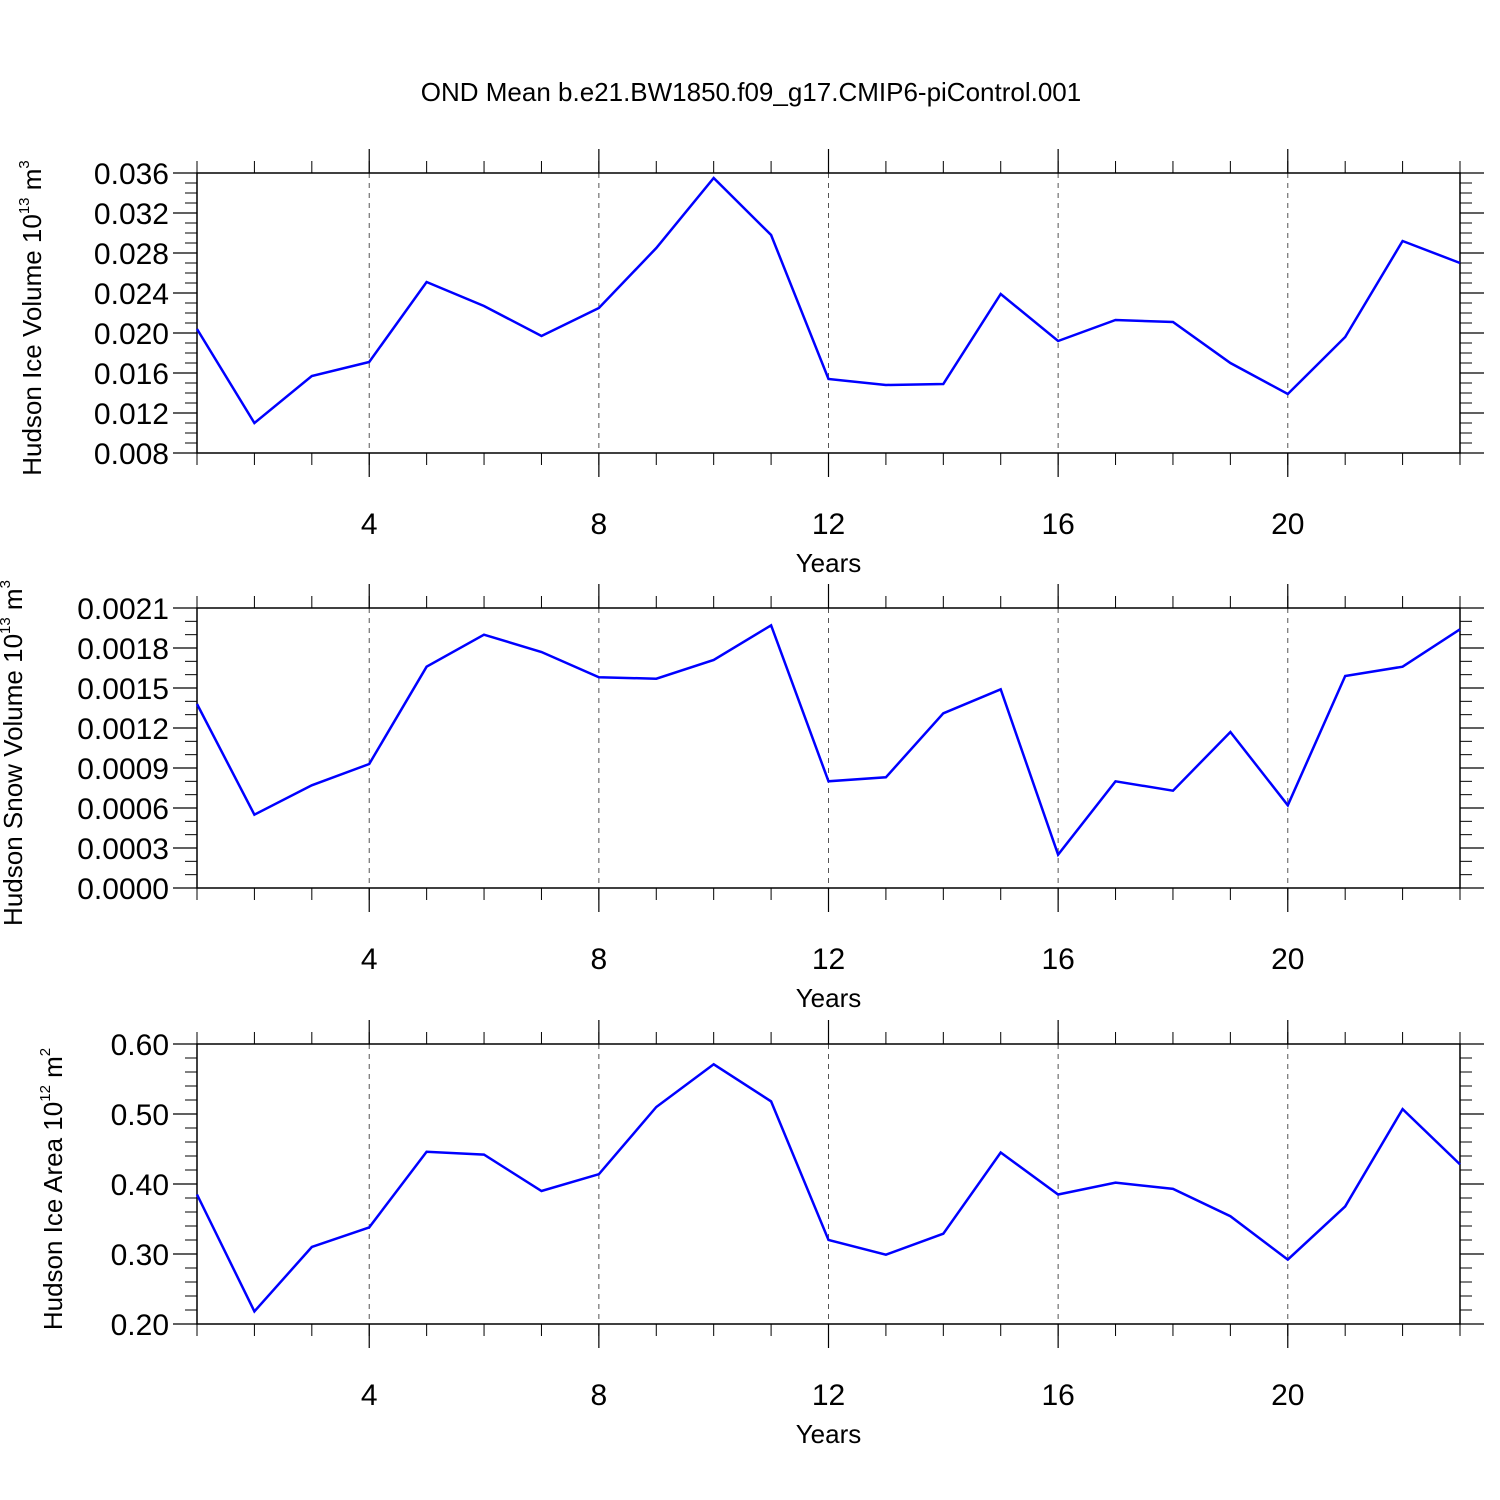  Describe the element at coordinates (140, 1185) in the screenshot. I see `y-tick-label: 0.40` at that location.